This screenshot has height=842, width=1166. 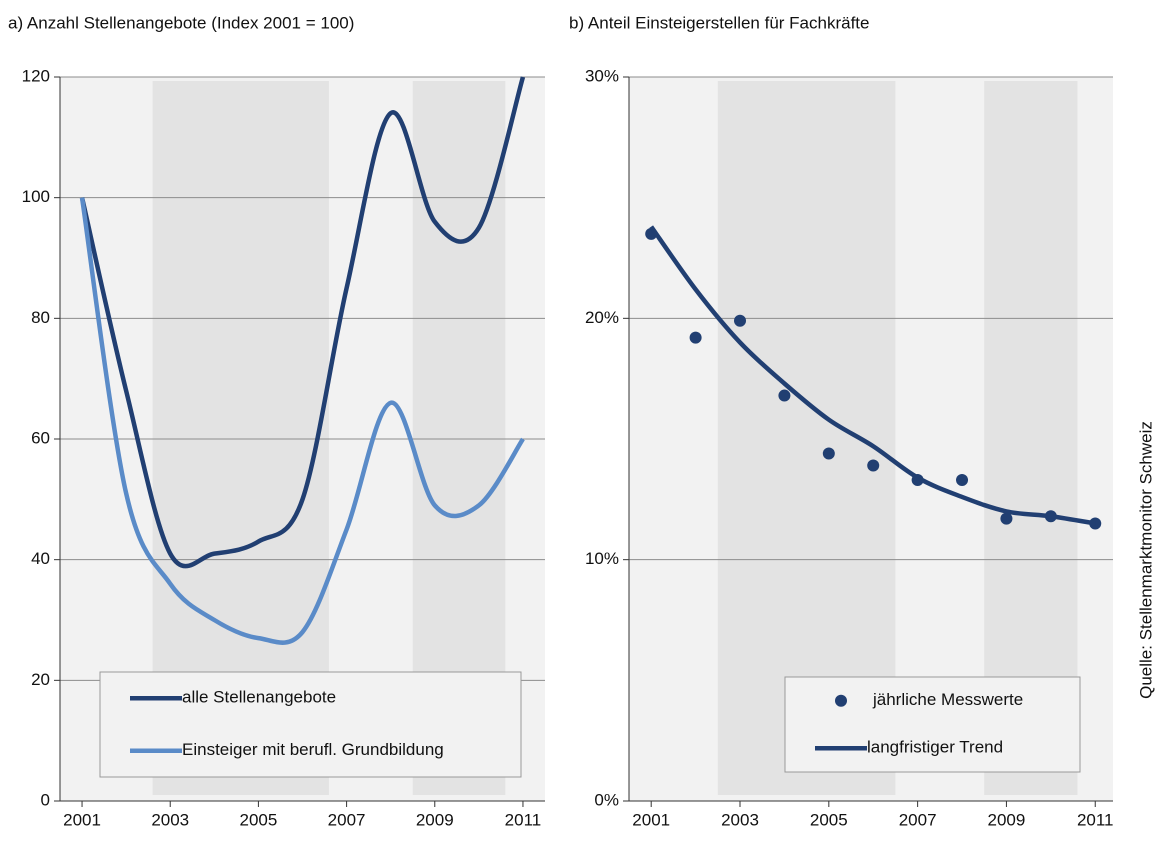 I want to click on legend-label: Einsteiger mit berufl. Grundbildung, so click(x=313, y=749).